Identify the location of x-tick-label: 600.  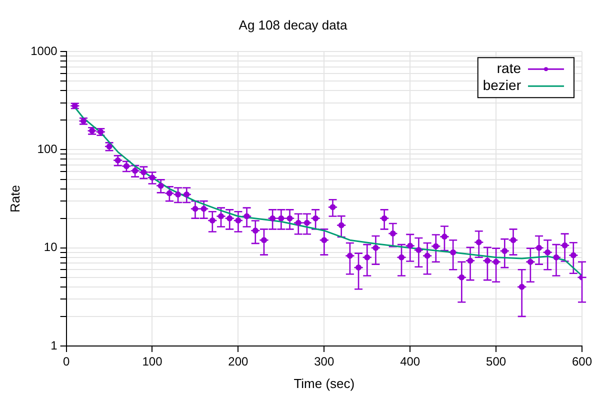
(582, 361).